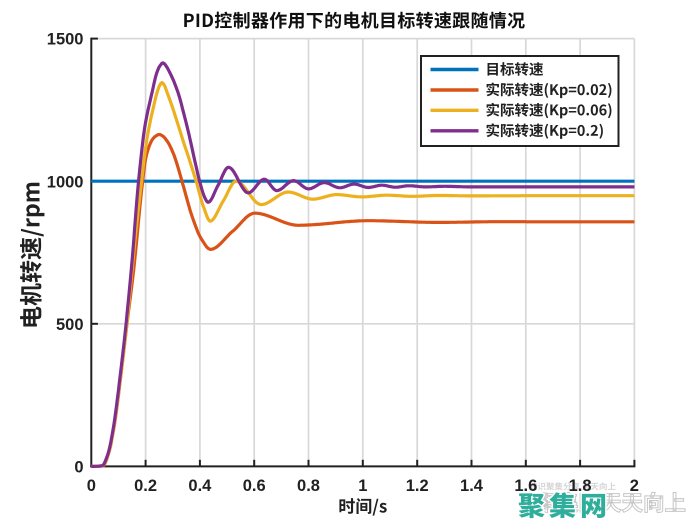 The image size is (700, 530). I want to click on svg-text: 1.2, so click(417, 486).